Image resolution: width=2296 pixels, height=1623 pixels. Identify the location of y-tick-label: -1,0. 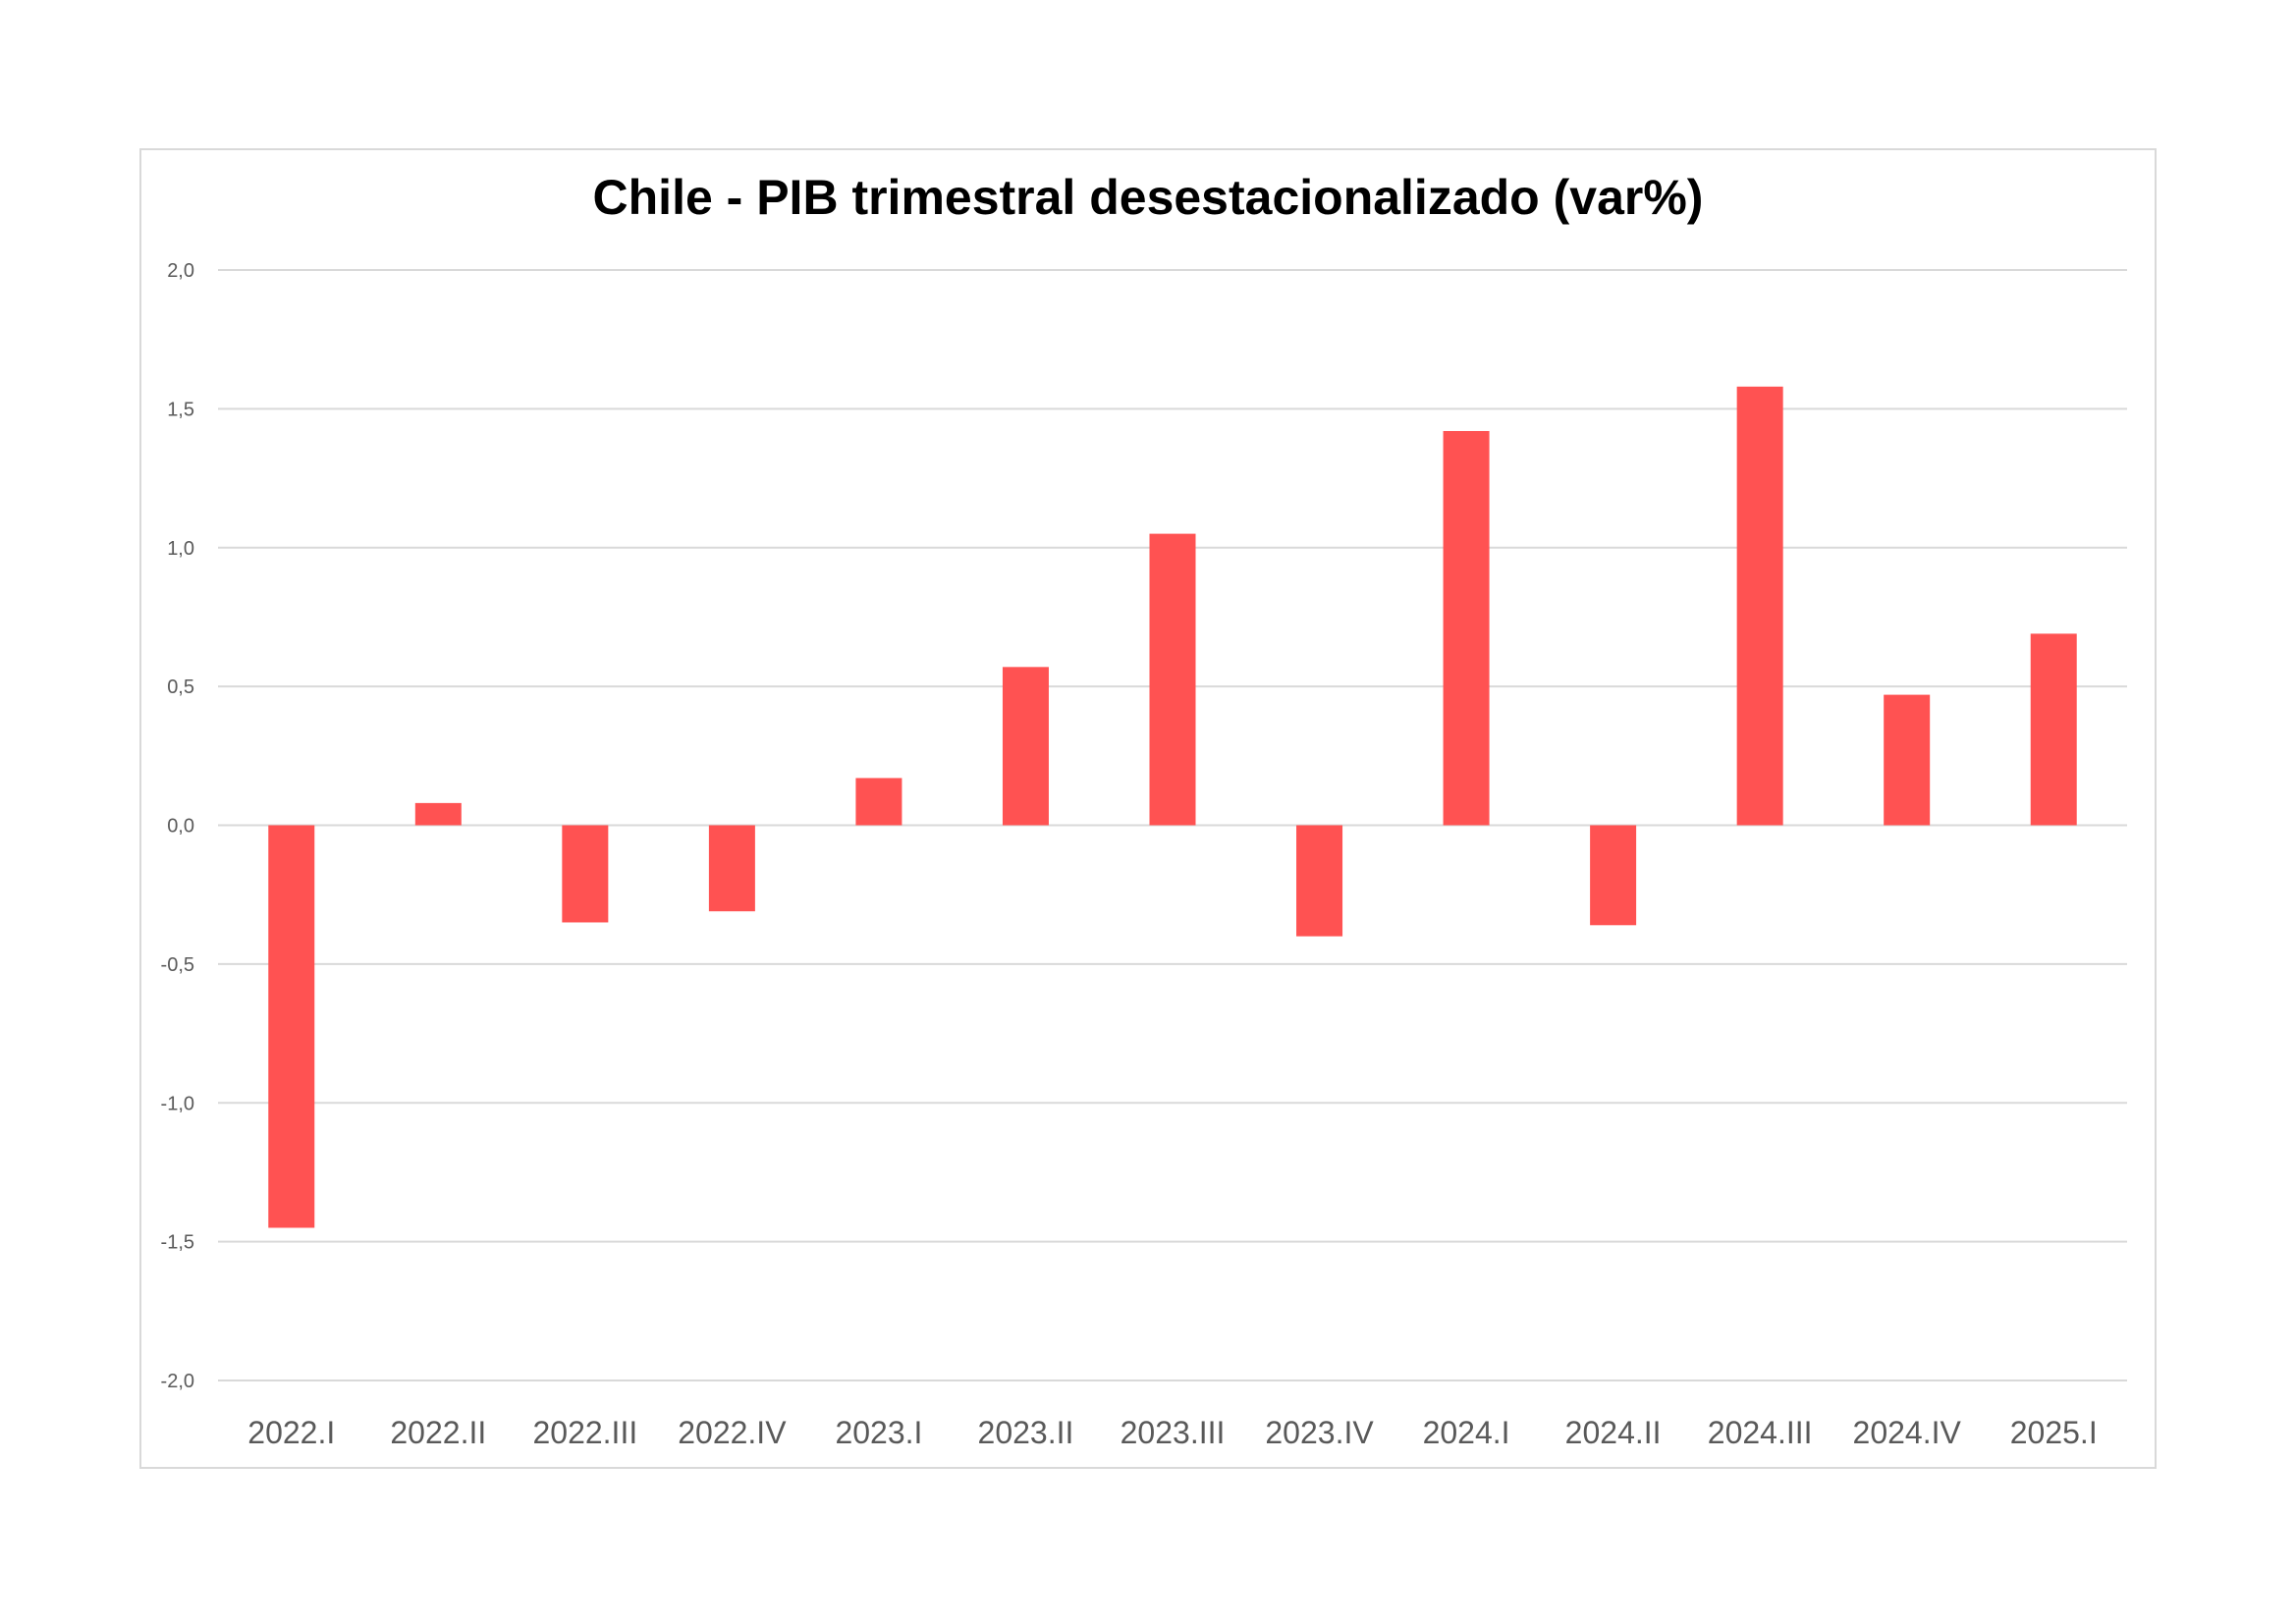
(177, 1103).